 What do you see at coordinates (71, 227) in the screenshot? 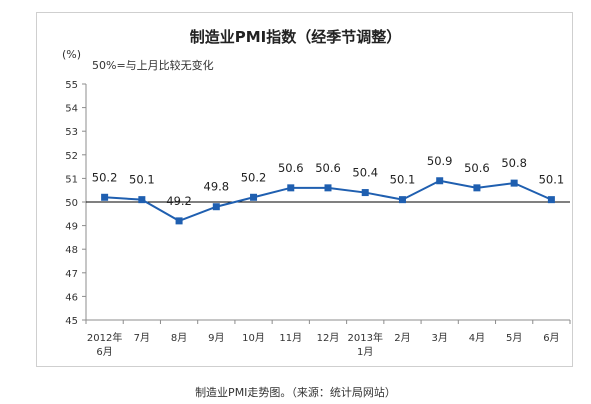
I see `y-tick-label: 49` at bounding box center [71, 227].